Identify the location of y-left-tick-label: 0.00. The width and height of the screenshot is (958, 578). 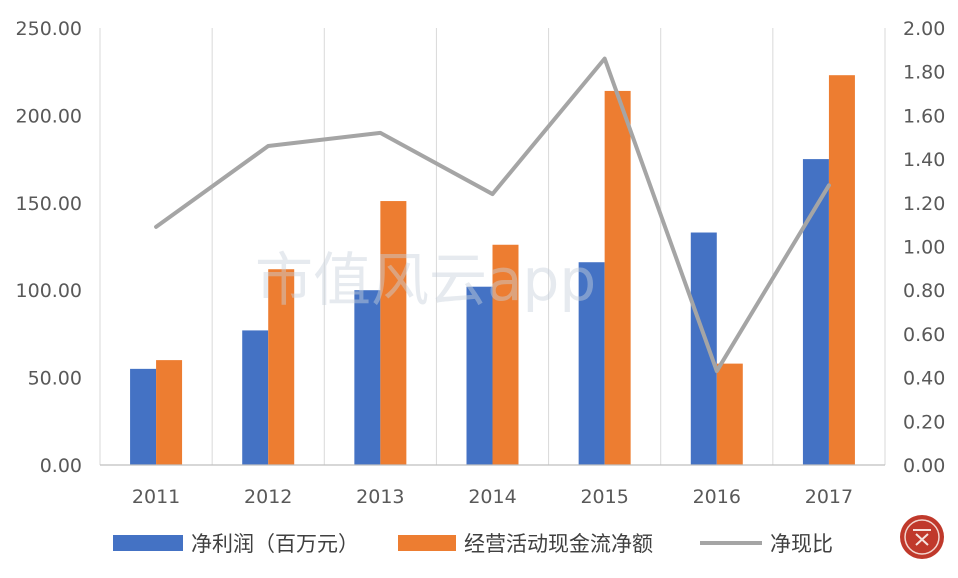
(61, 466).